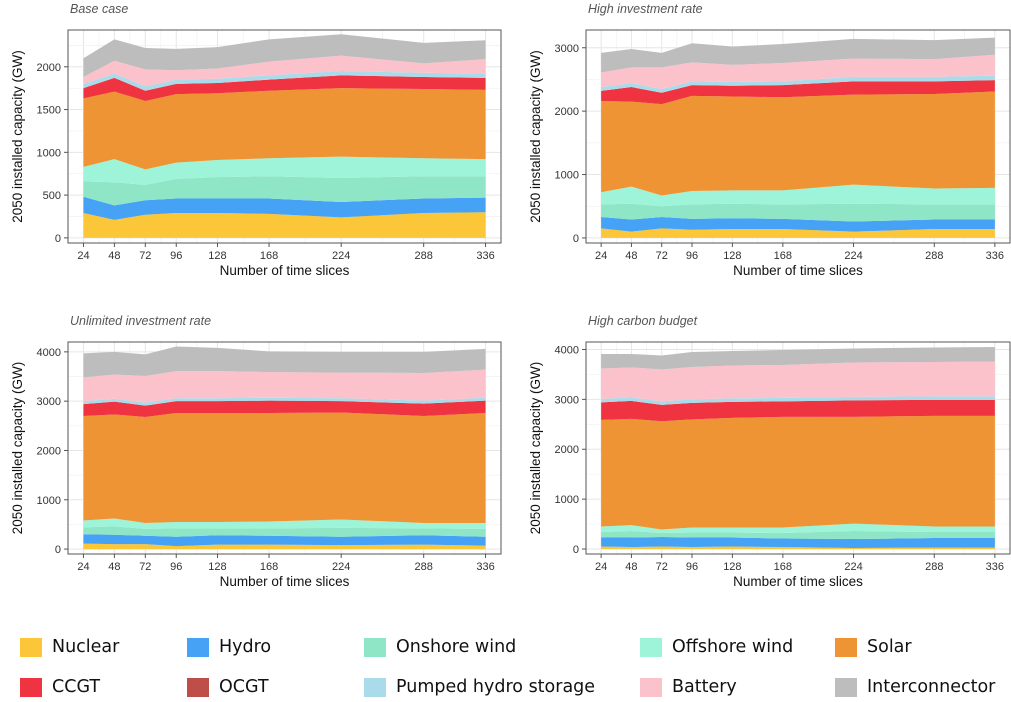 This screenshot has height=702, width=1011. Describe the element at coordinates (228, 687) in the screenshot. I see `legend-item-ocgt: OCGT` at that location.